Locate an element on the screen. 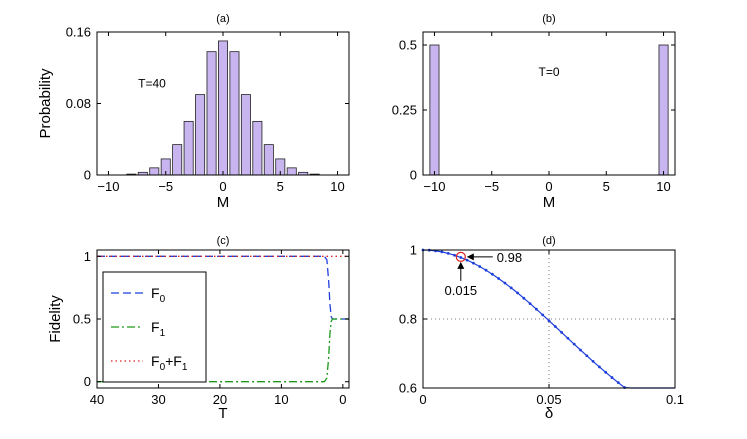 The height and width of the screenshot is (439, 747). y-tick-label: 0.08 is located at coordinates (78, 103).